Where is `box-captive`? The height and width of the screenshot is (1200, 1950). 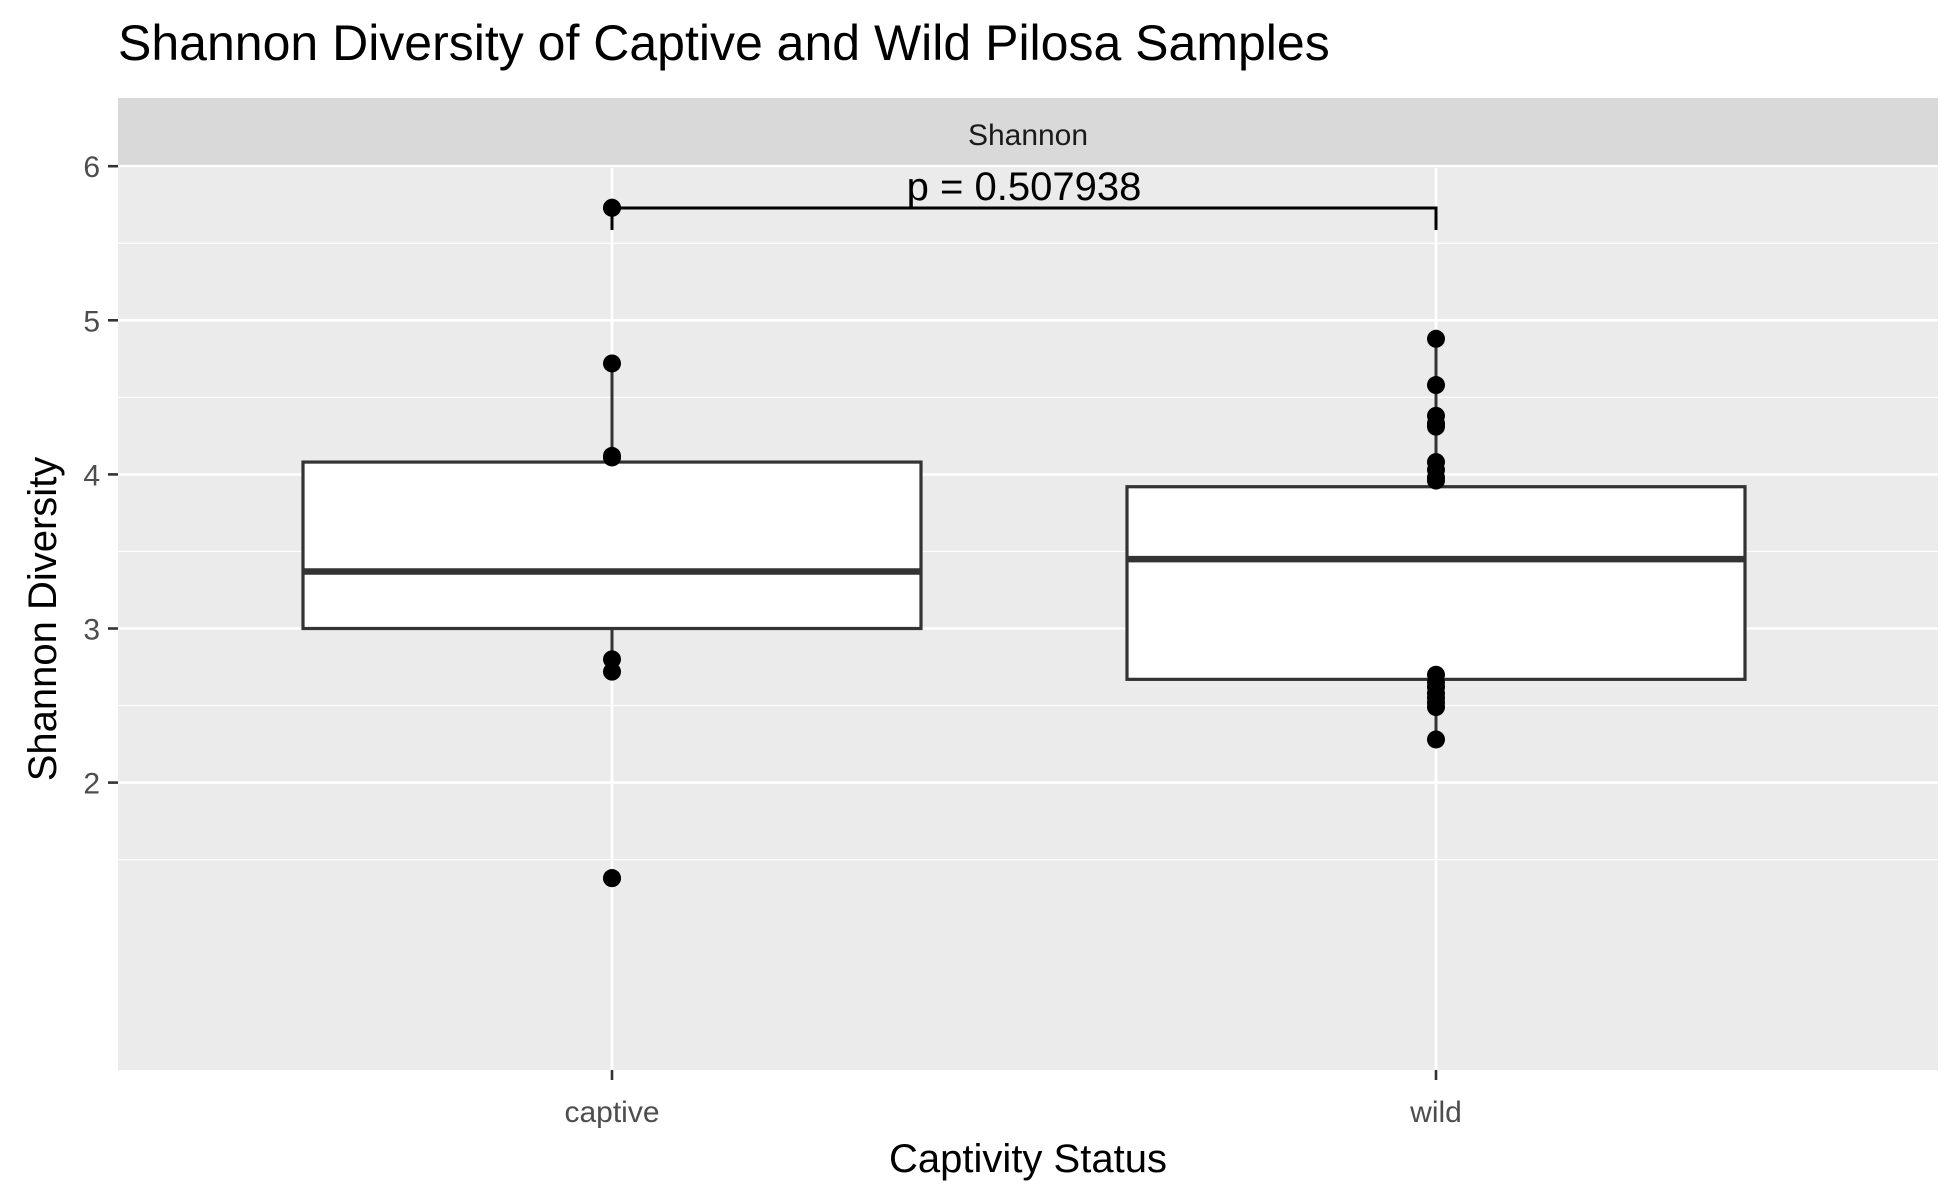
box-captive is located at coordinates (612, 545).